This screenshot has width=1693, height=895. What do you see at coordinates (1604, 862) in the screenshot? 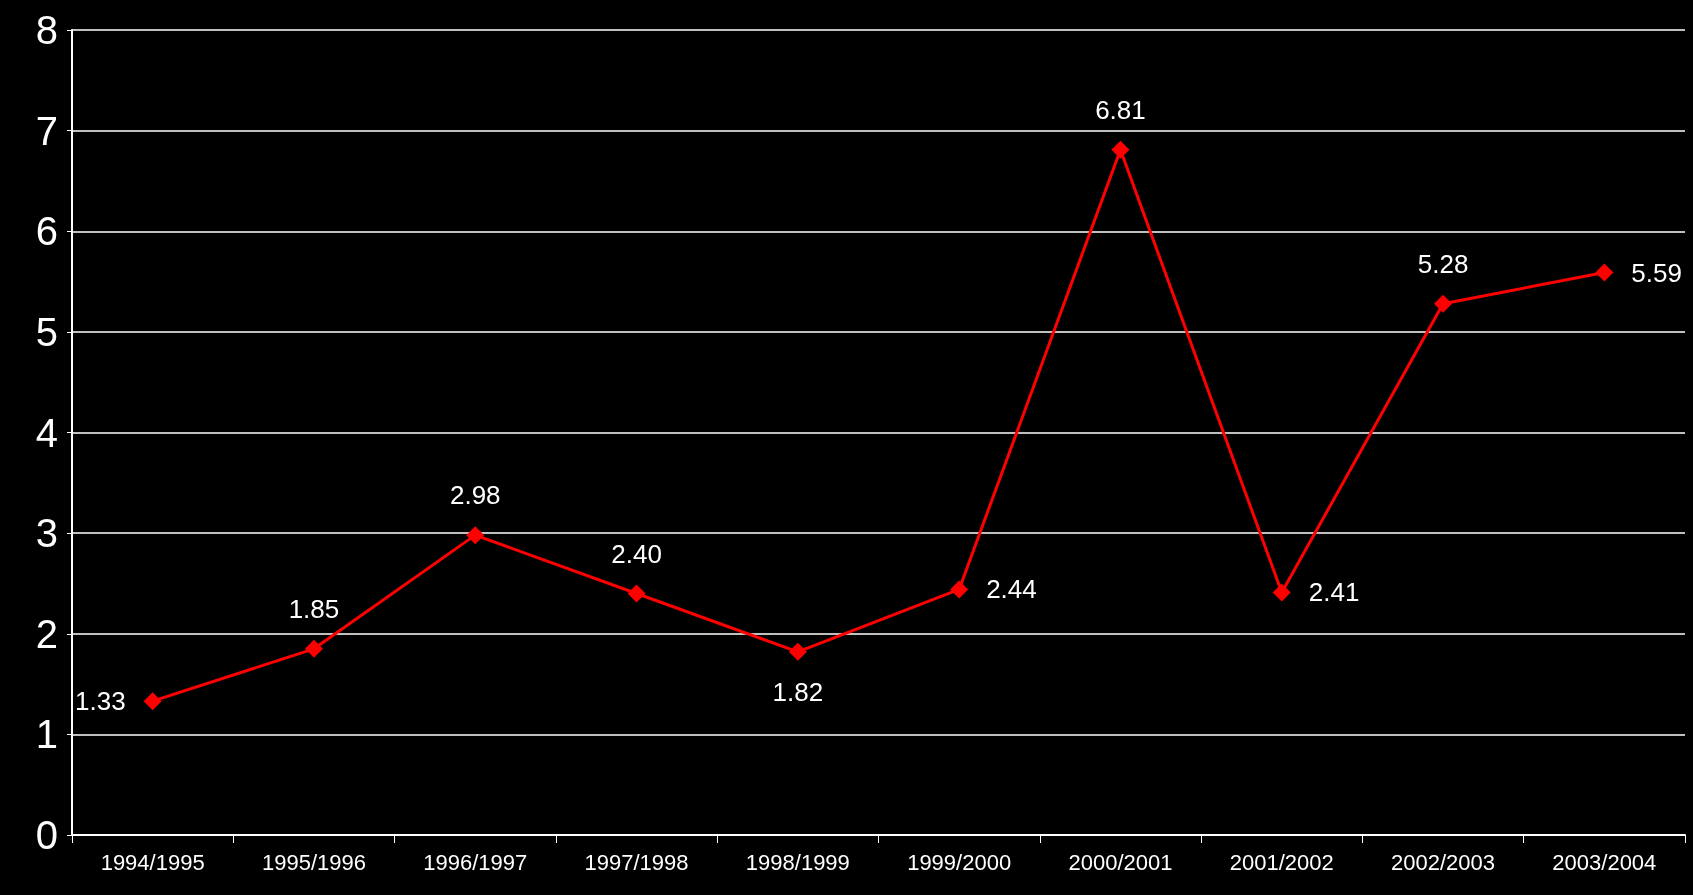
I see `x-tick-label: 2003/2004` at bounding box center [1604, 862].